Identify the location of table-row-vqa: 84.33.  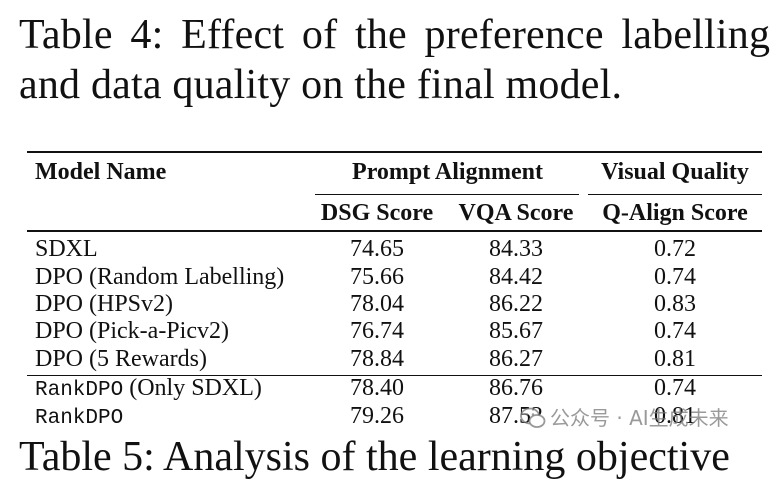
(516, 249).